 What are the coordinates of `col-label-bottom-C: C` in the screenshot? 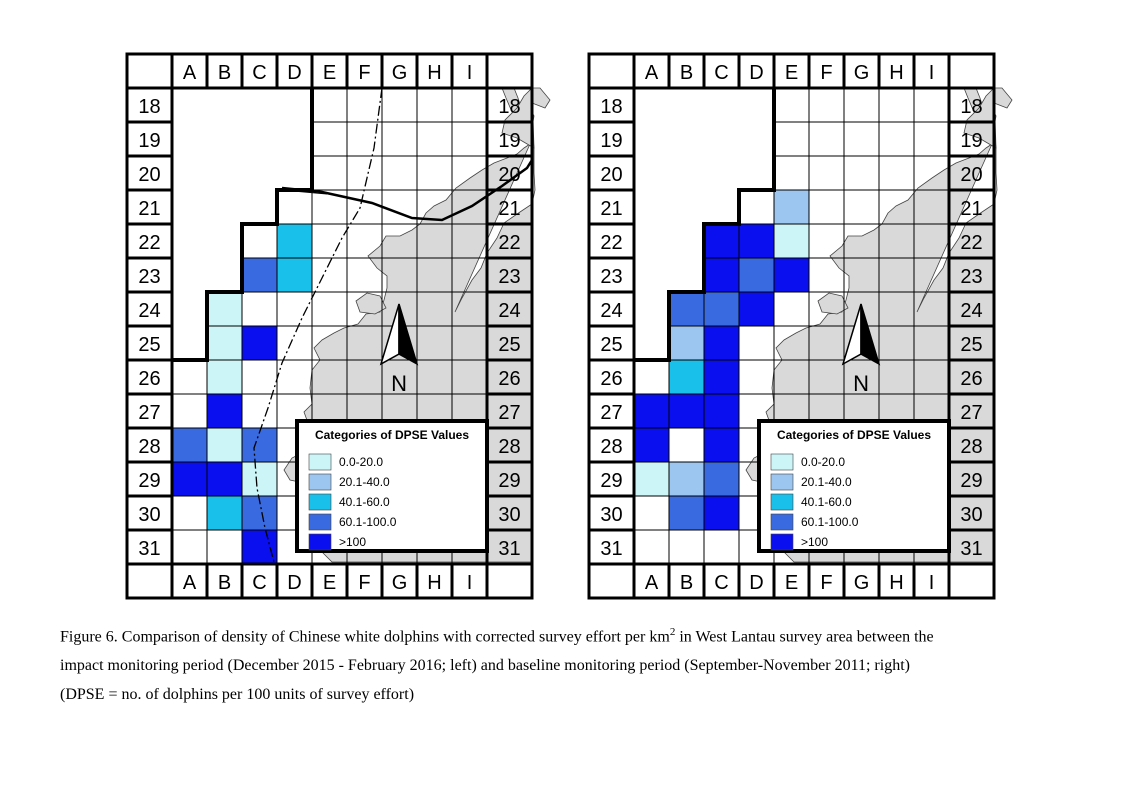 It's located at (259, 583).